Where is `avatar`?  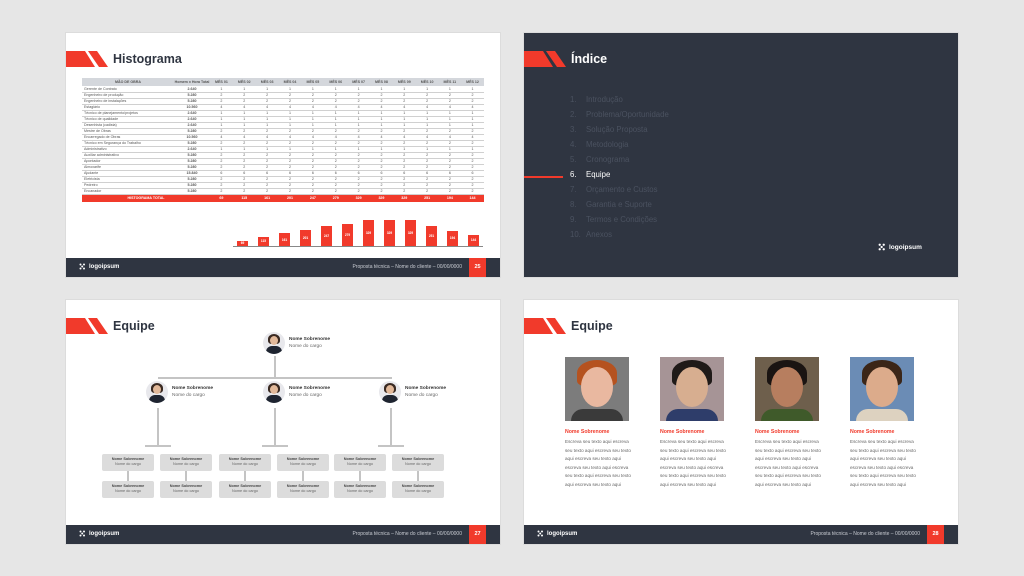 avatar is located at coordinates (274, 392).